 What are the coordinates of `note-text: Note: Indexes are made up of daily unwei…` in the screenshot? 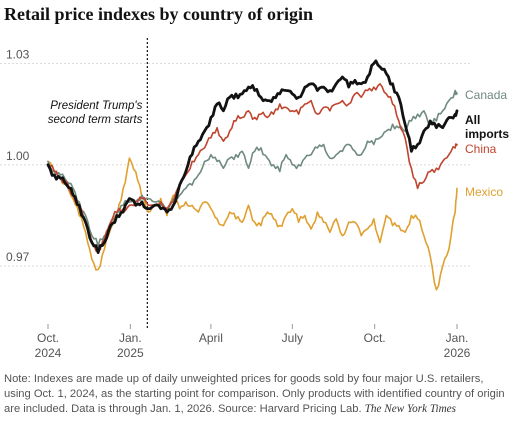 It's located at (254, 394).